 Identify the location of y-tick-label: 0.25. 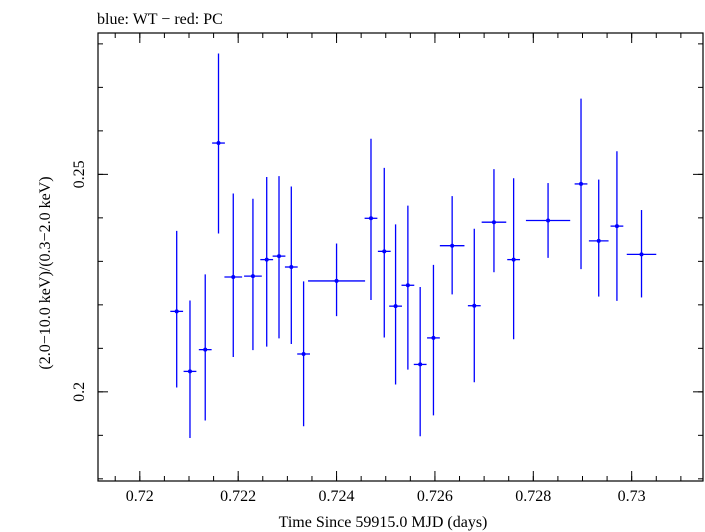
(79, 174).